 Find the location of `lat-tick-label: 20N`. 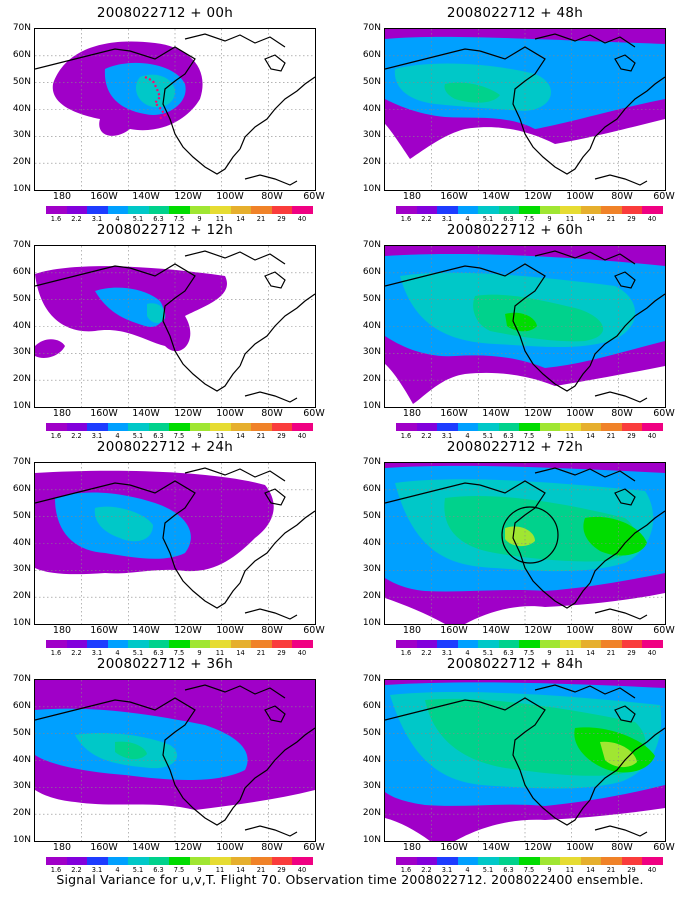

lat-tick-label: 20N is located at coordinates (371, 379).